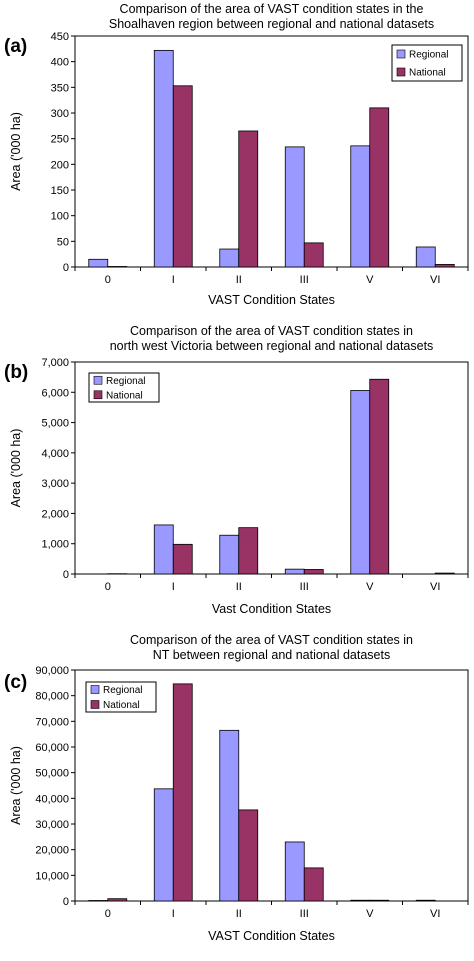  What do you see at coordinates (52, 748) in the screenshot?
I see `y-tick-label: 60,000` at bounding box center [52, 748].